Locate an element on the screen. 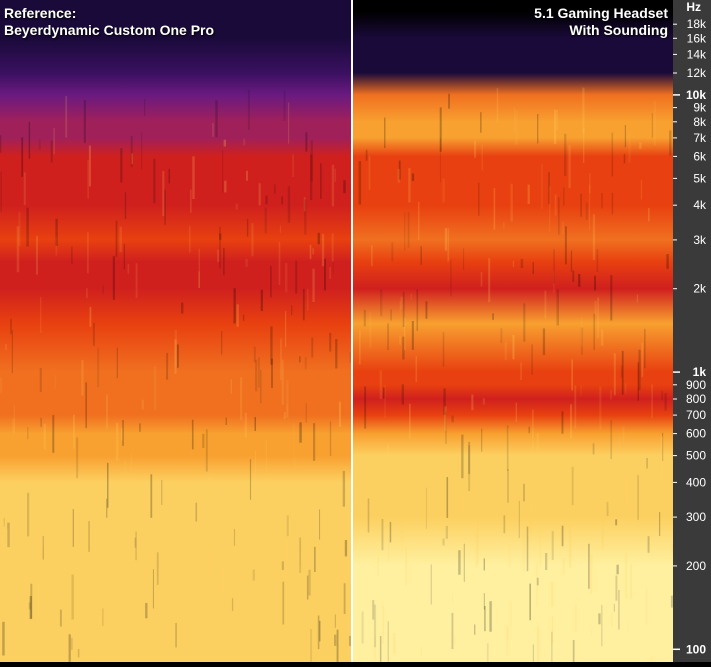  tick-label-200: 200 is located at coordinates (696, 566).